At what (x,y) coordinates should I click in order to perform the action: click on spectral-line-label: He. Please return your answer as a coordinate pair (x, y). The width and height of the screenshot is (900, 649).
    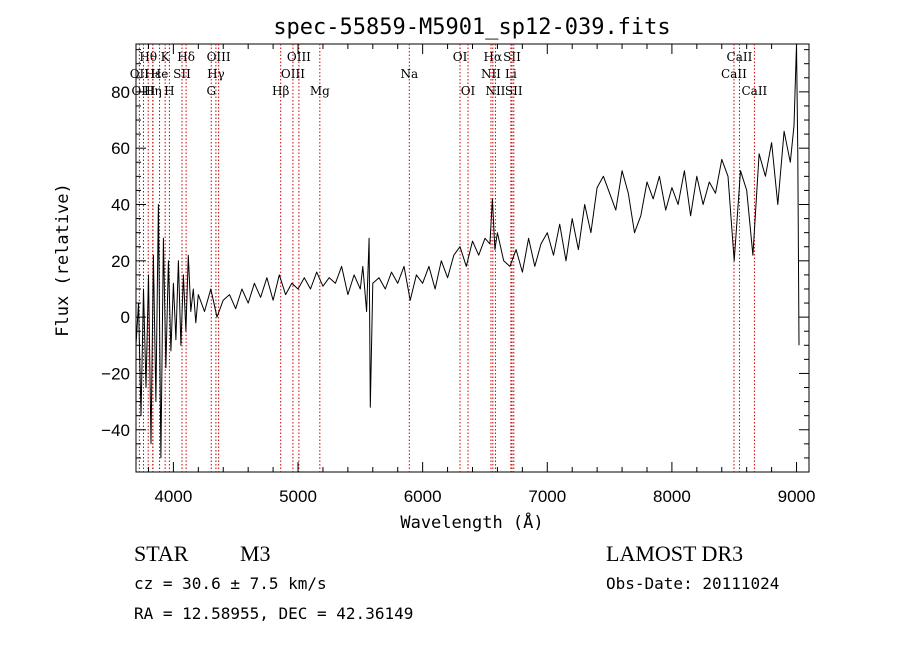
    Looking at the image, I should click on (160, 74).